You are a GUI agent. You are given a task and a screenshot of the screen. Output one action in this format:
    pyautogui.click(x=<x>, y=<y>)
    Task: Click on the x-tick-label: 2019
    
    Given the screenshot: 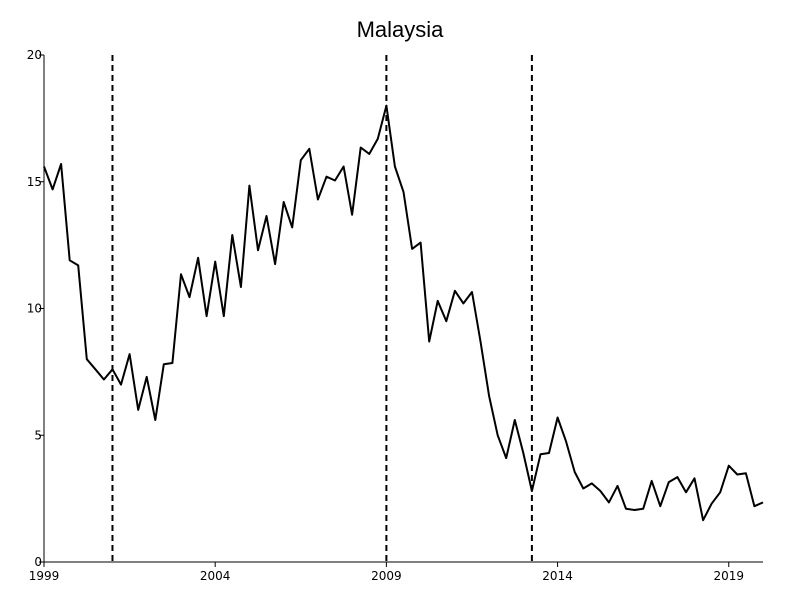 What is the action you would take?
    pyautogui.click(x=728, y=576)
    